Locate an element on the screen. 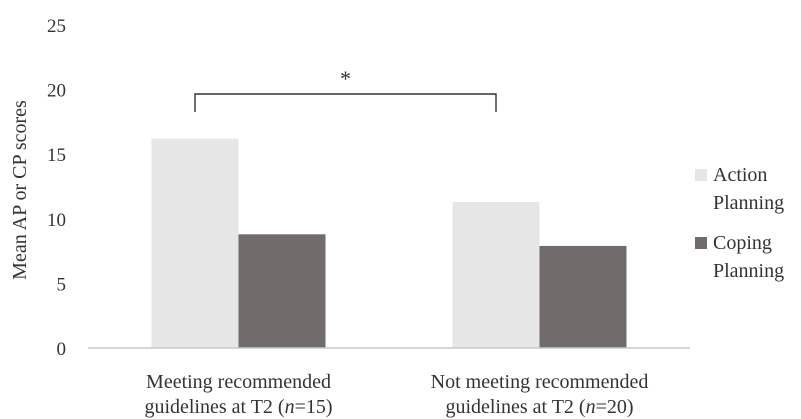  y-tick-label: 15 is located at coordinates (56, 155).